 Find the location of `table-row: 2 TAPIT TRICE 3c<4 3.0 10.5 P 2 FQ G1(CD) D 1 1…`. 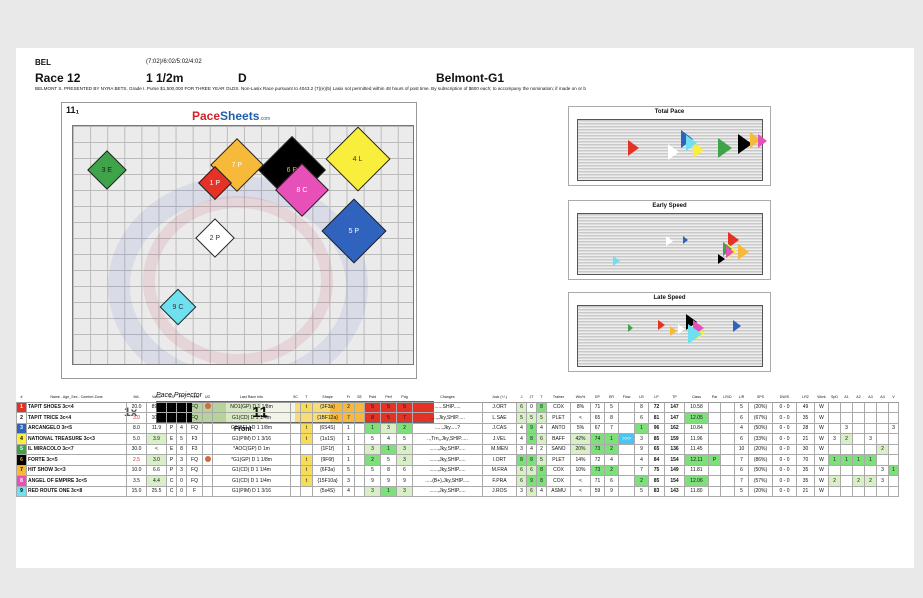

table-row: 2 TAPIT TRICE 3c<4 3.0 10.5 P 2 FQ G1(CD) D 1 1… is located at coordinates (457, 418).